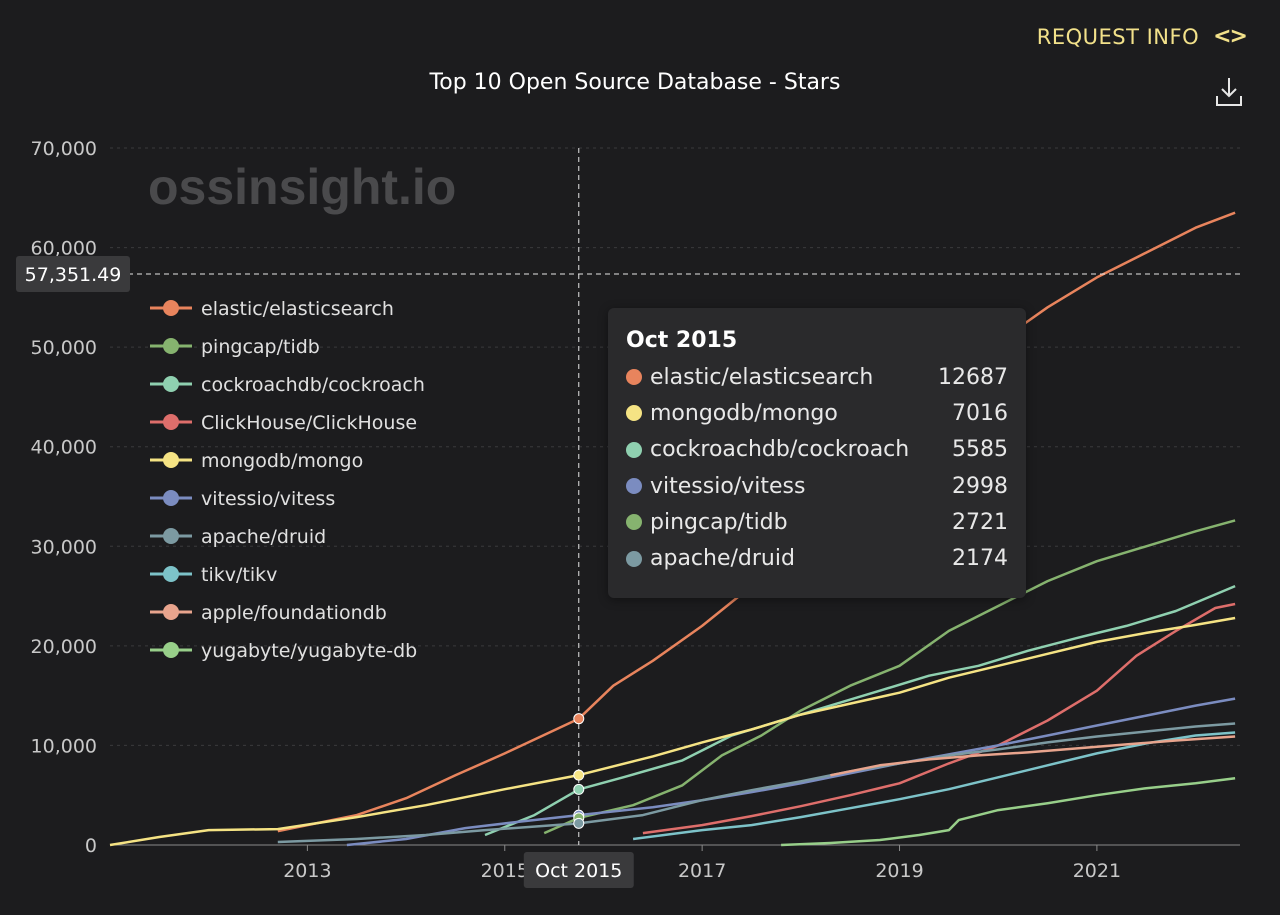 The image size is (1280, 915). I want to click on tooltip-series-value: 2721, so click(980, 522).